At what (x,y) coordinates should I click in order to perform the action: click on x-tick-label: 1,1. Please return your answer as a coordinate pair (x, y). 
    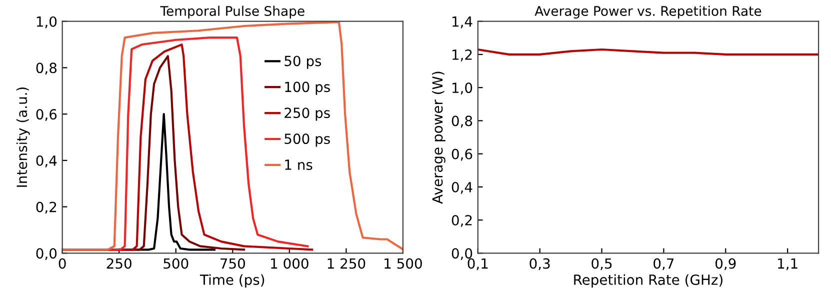
    Looking at the image, I should click on (788, 264).